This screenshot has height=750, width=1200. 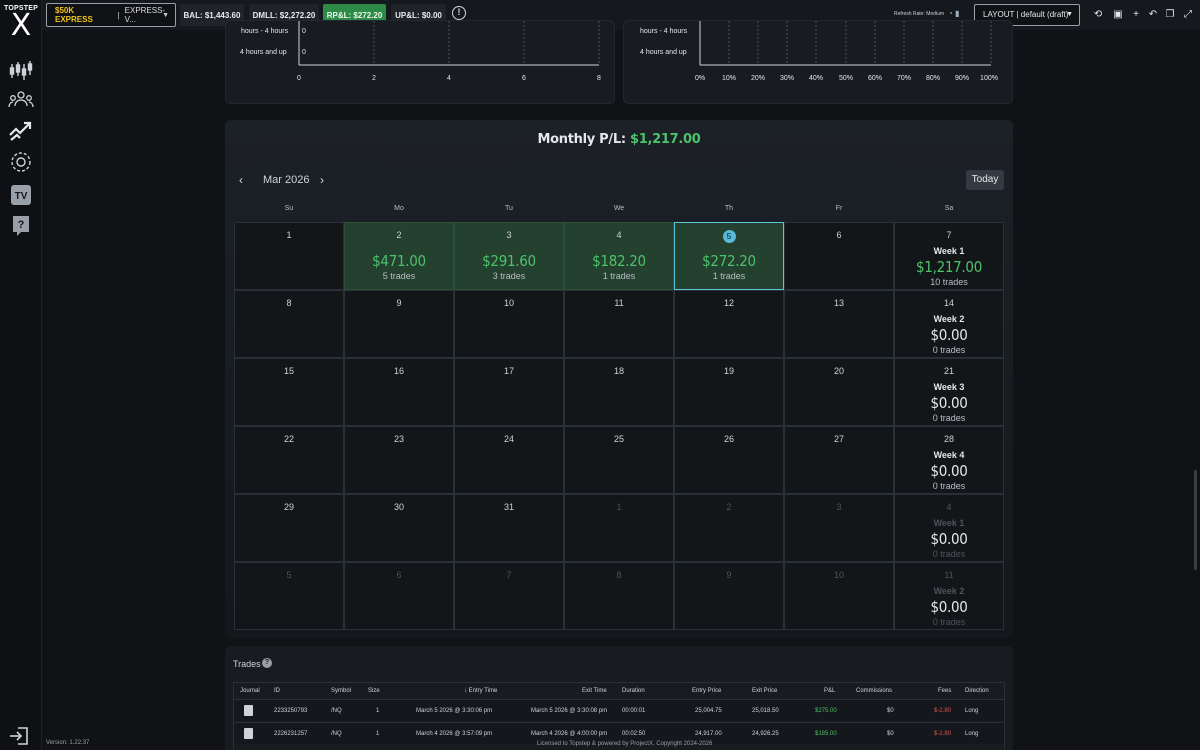 What do you see at coordinates (949, 335) in the screenshot?
I see `day-pnl-amount: $0.00` at bounding box center [949, 335].